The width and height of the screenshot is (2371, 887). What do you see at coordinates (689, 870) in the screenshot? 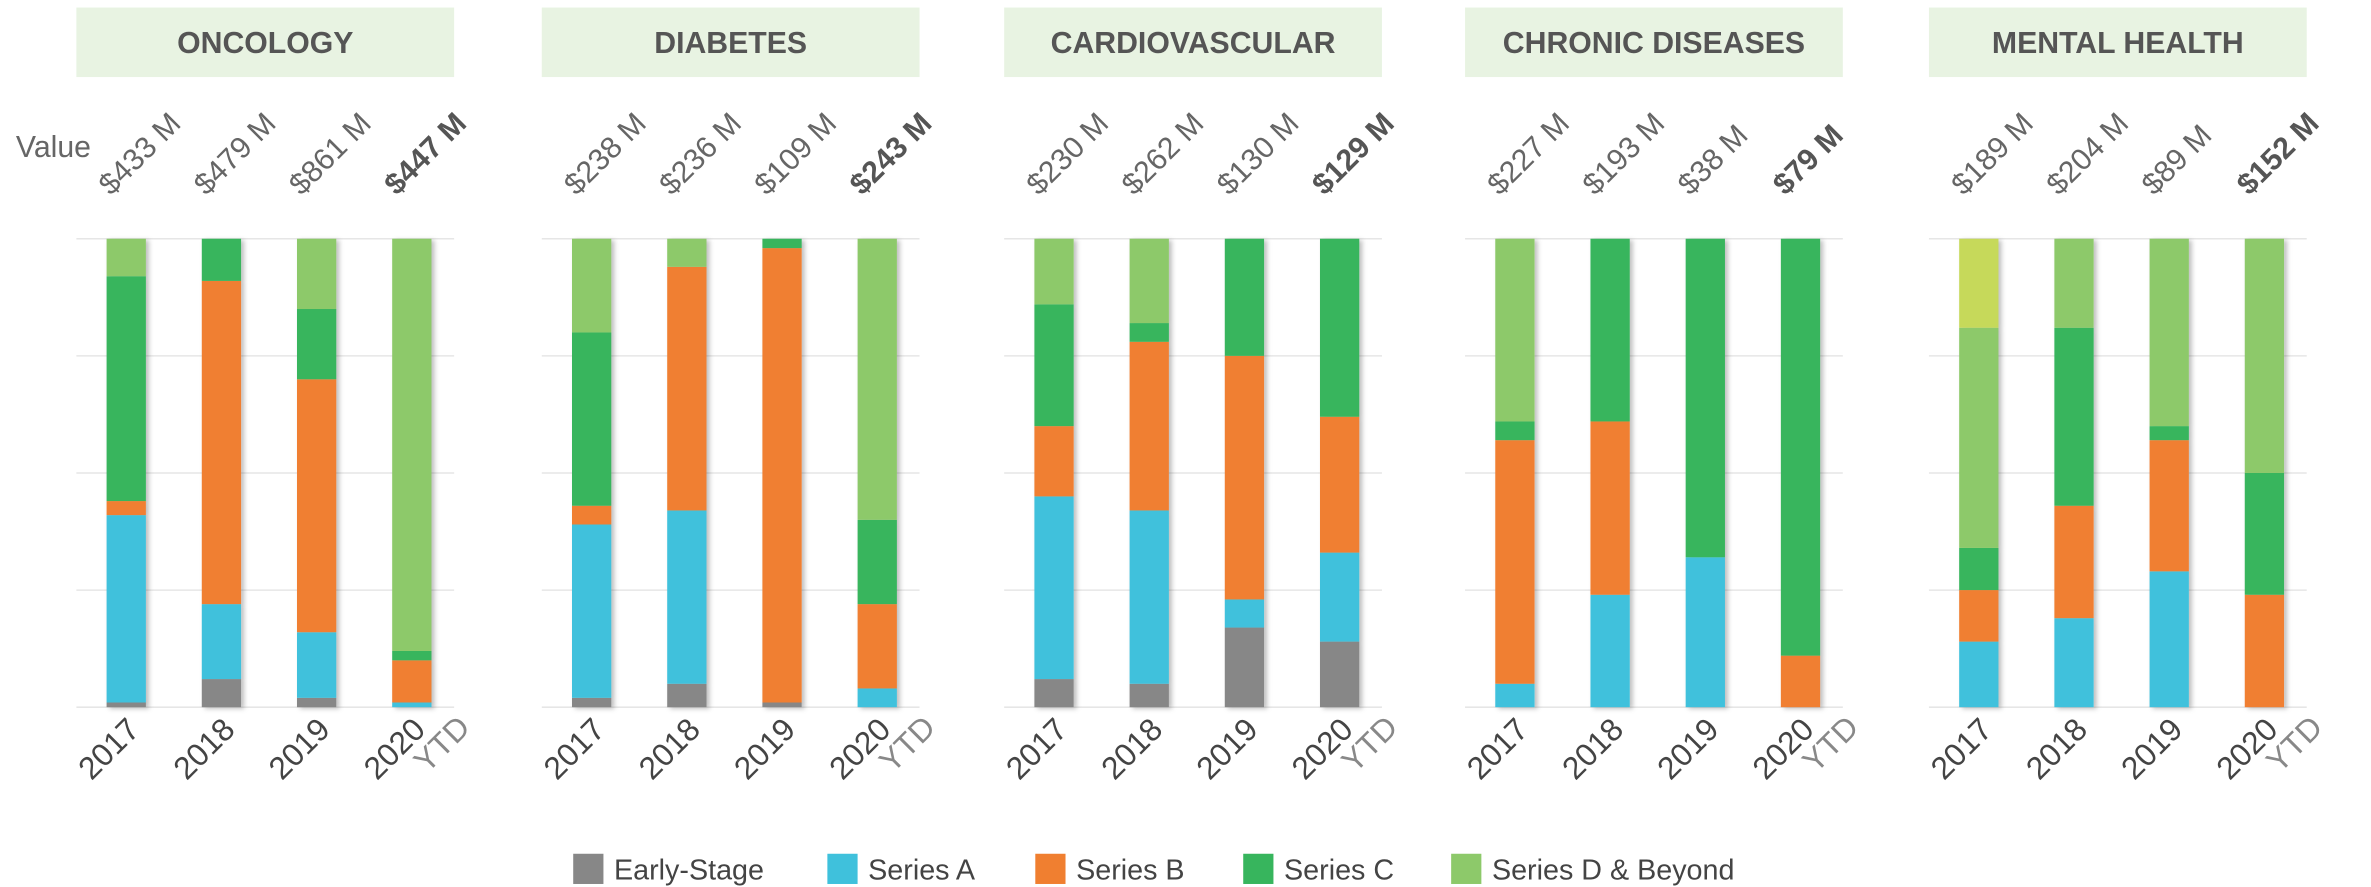
I see `legend-label: Early-Stage` at bounding box center [689, 870].